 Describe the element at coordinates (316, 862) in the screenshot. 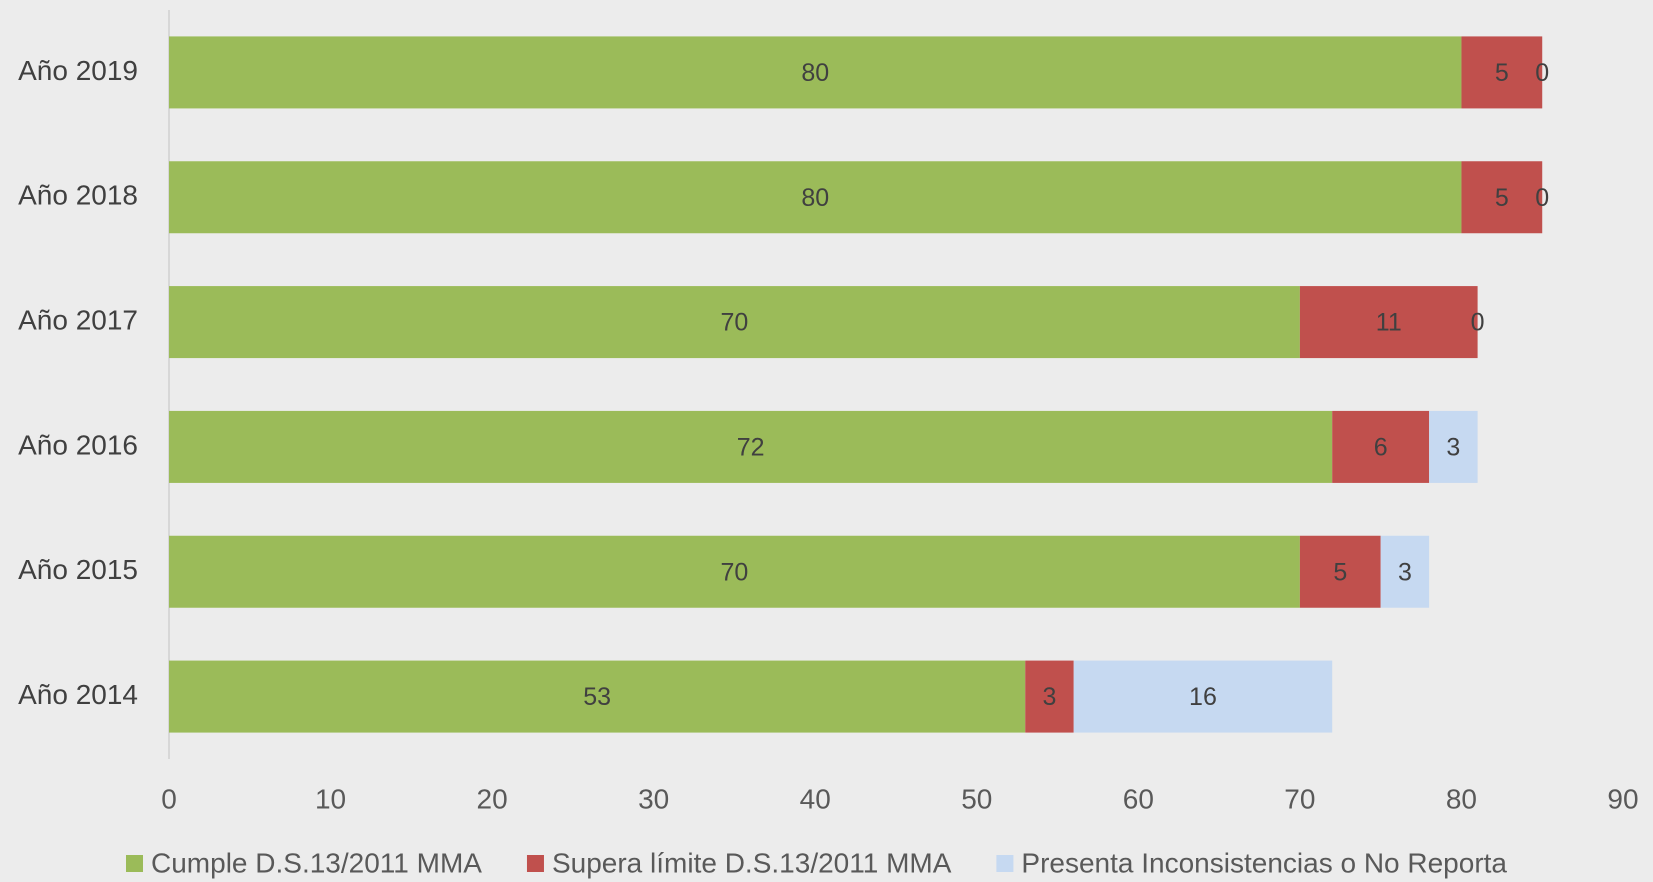

I see `legend-label: Cumple D.S.13/2011 MMA` at that location.